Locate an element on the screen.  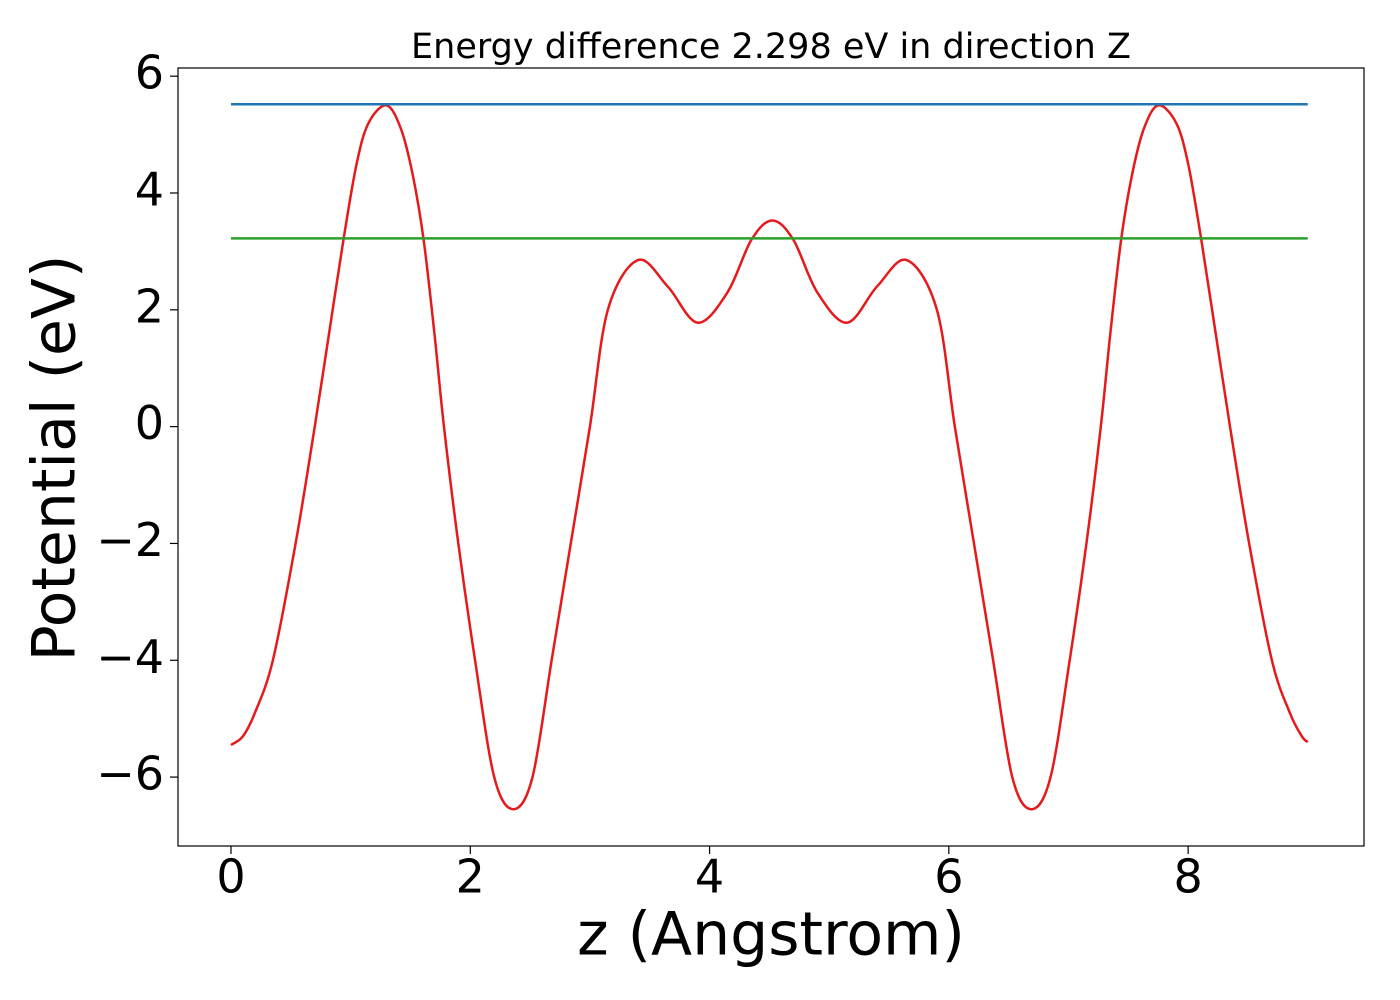
y-tick-label: −6 is located at coordinates (130, 774).